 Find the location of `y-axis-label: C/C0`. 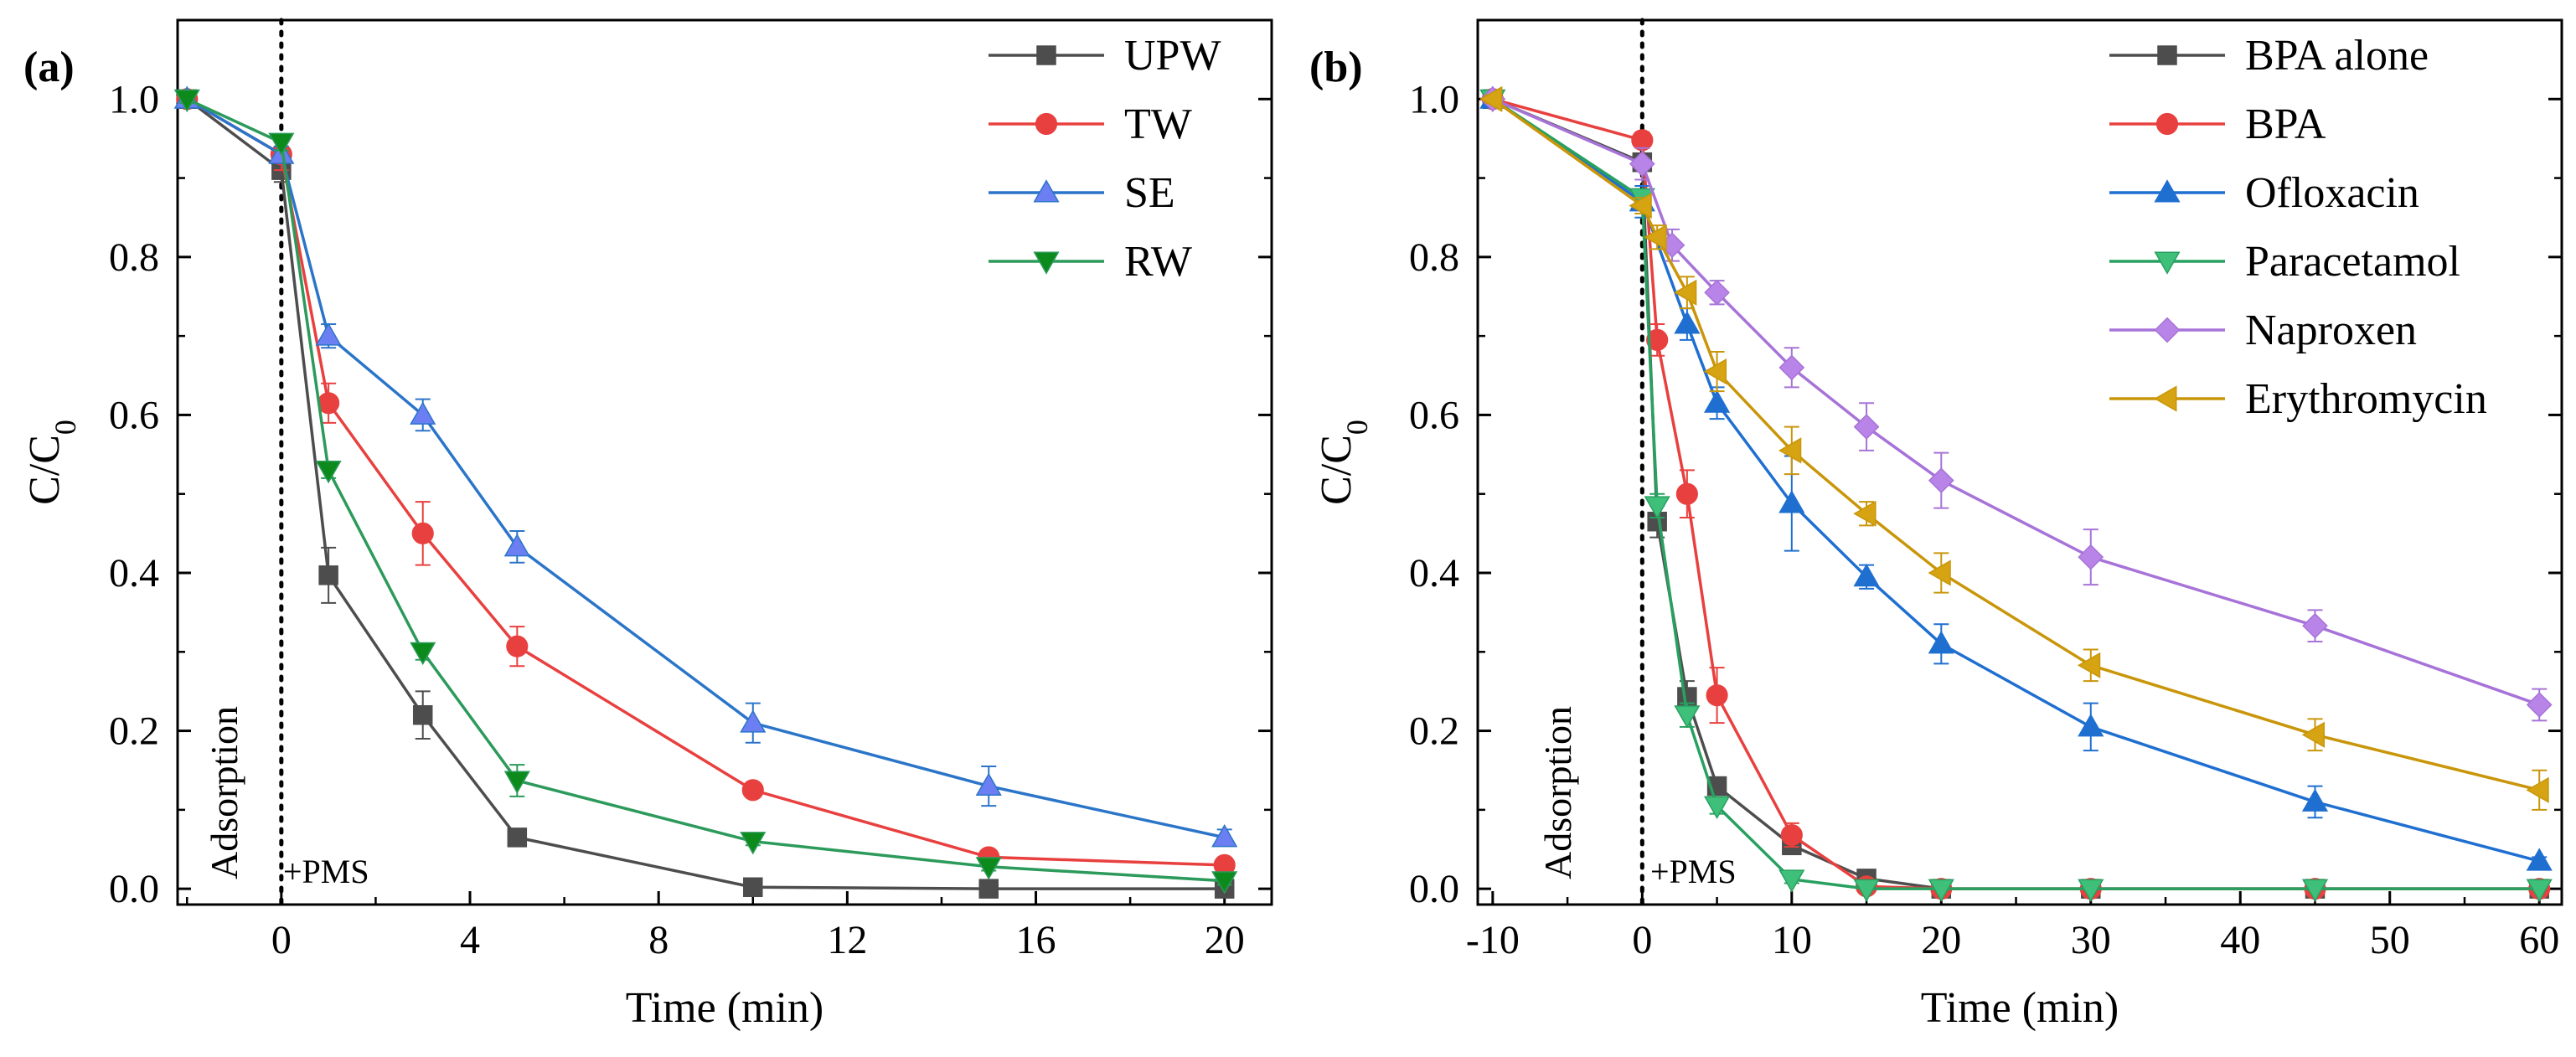

y-axis-label: C/C0 is located at coordinates (1343, 462).